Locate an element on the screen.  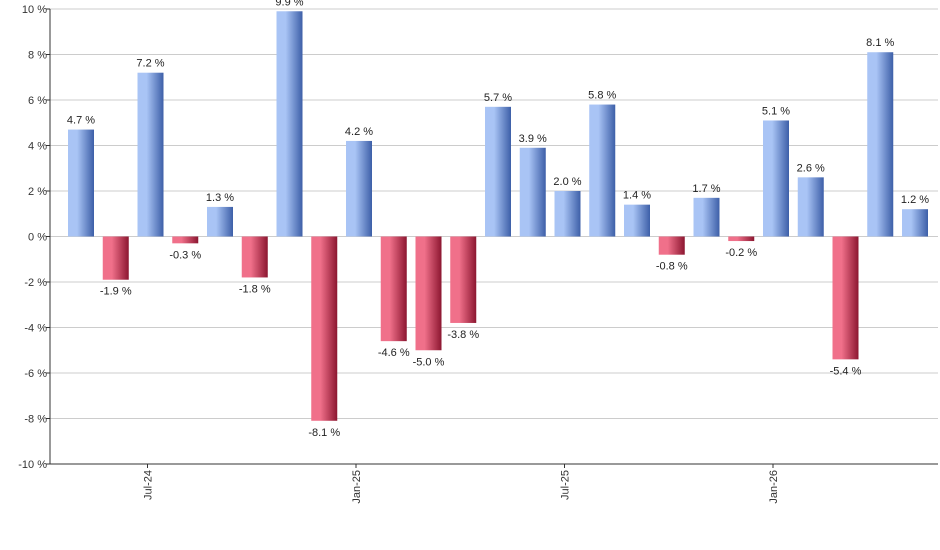
y-tick-label: 8 % is located at coordinates (37, 56).